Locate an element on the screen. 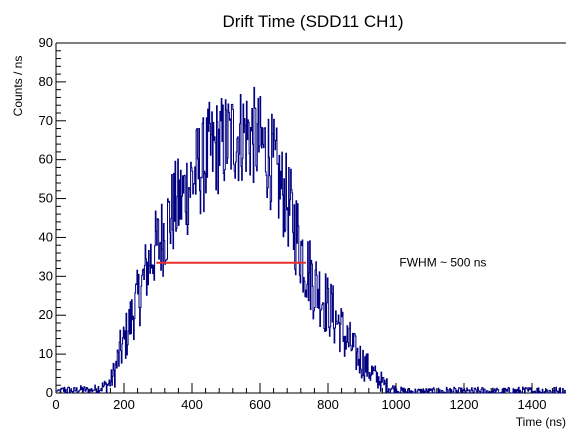  y-tick-label: 30 is located at coordinates (46, 275).